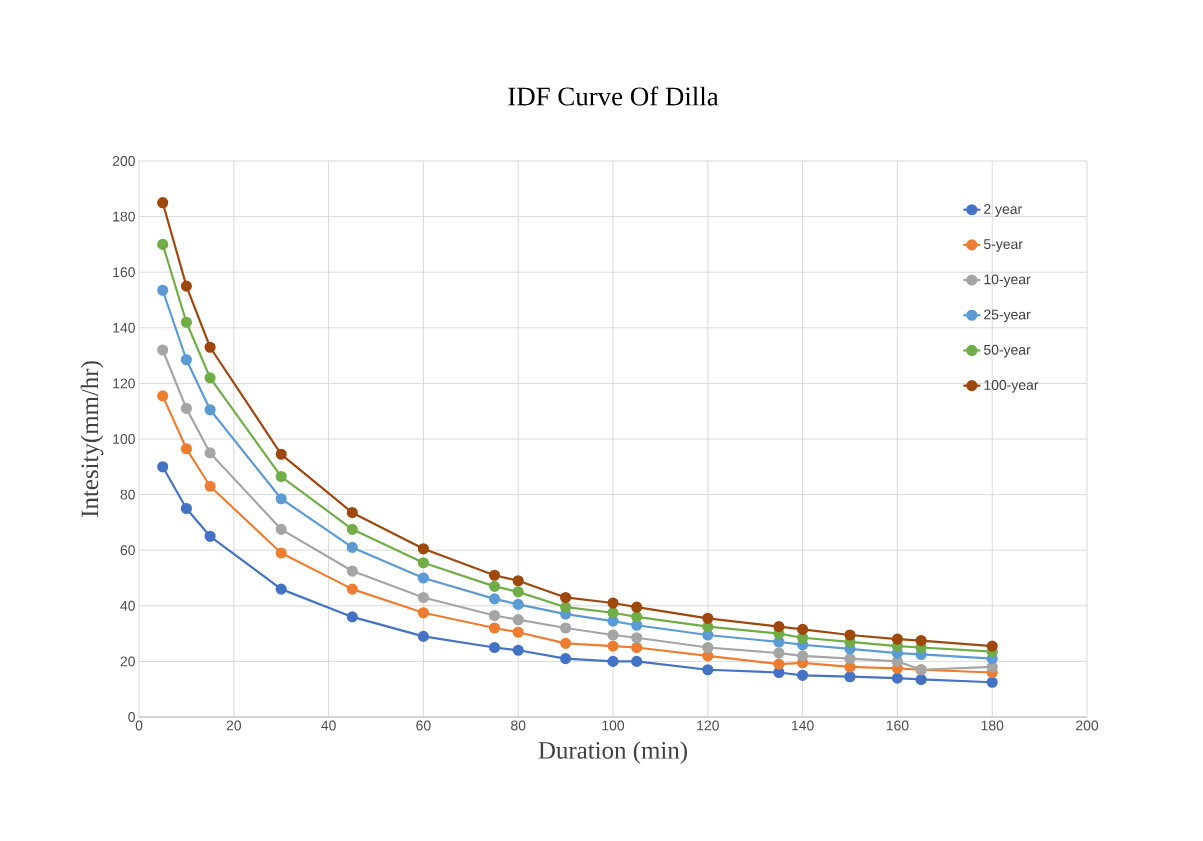 The image size is (1203, 841). I want to click on legend-label: 5-year, so click(1003, 245).